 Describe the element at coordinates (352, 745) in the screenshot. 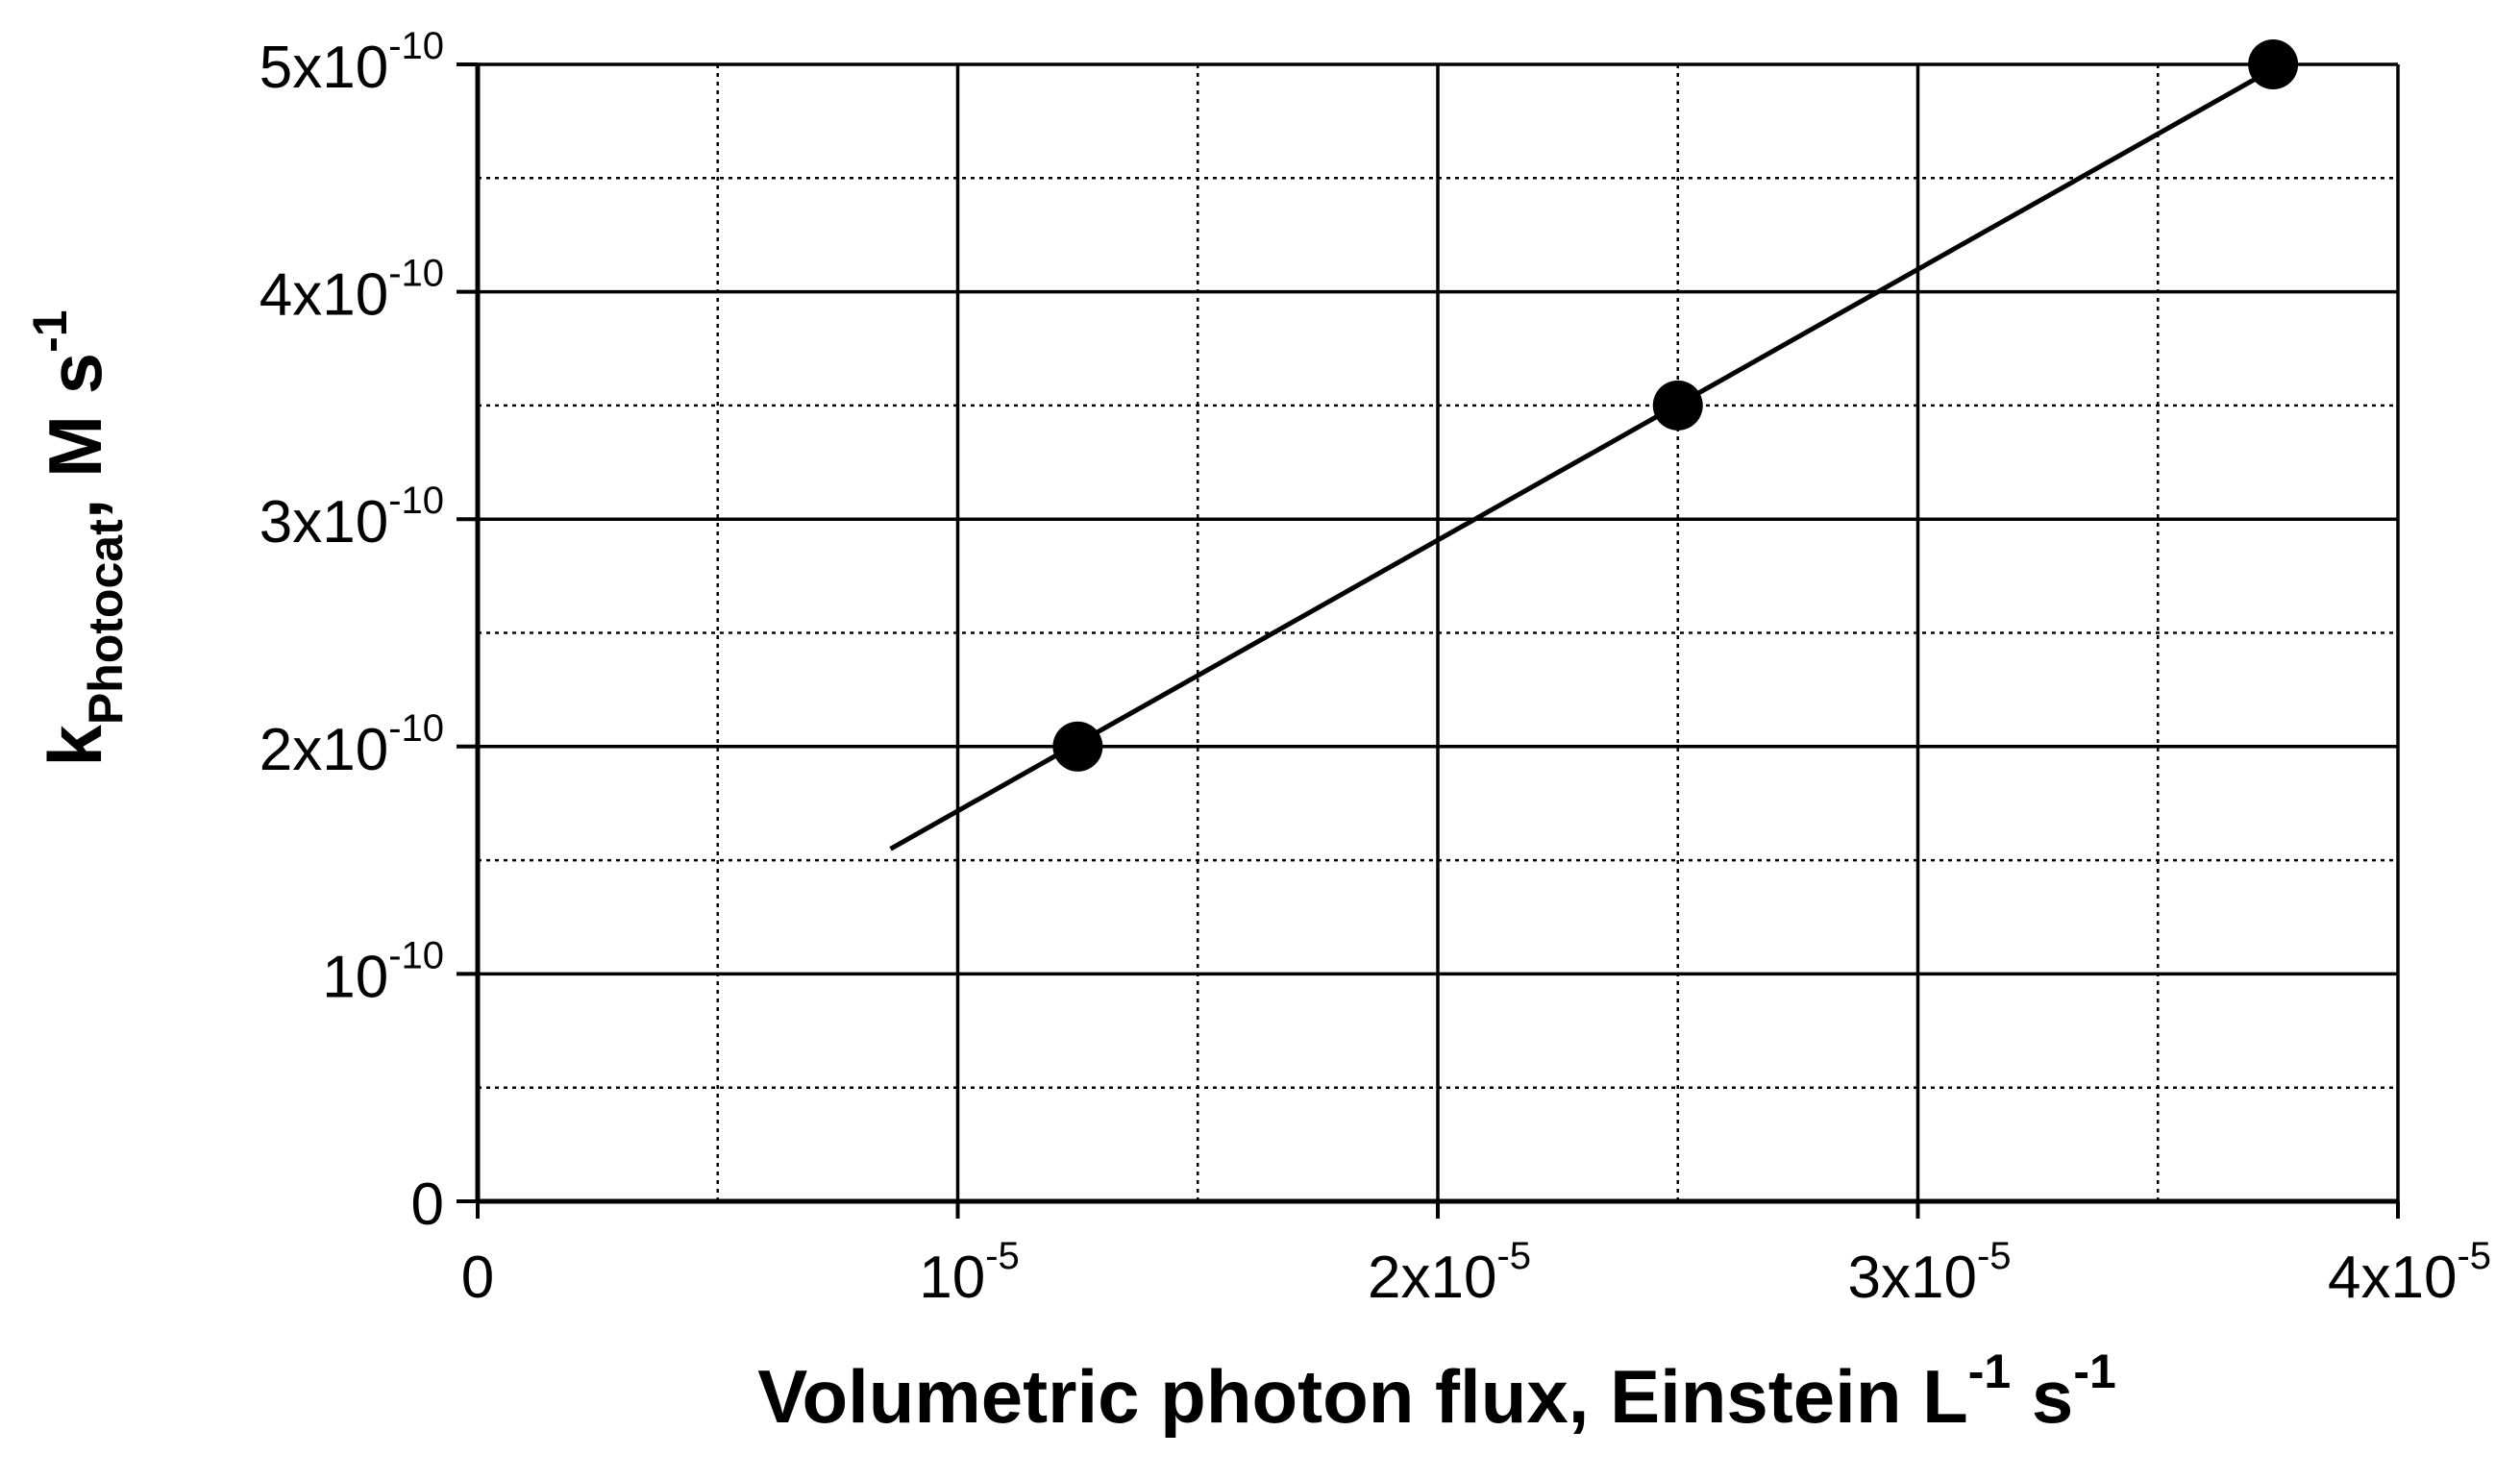

I see `y-tick-label: 2x10⁻¹⁰` at that location.